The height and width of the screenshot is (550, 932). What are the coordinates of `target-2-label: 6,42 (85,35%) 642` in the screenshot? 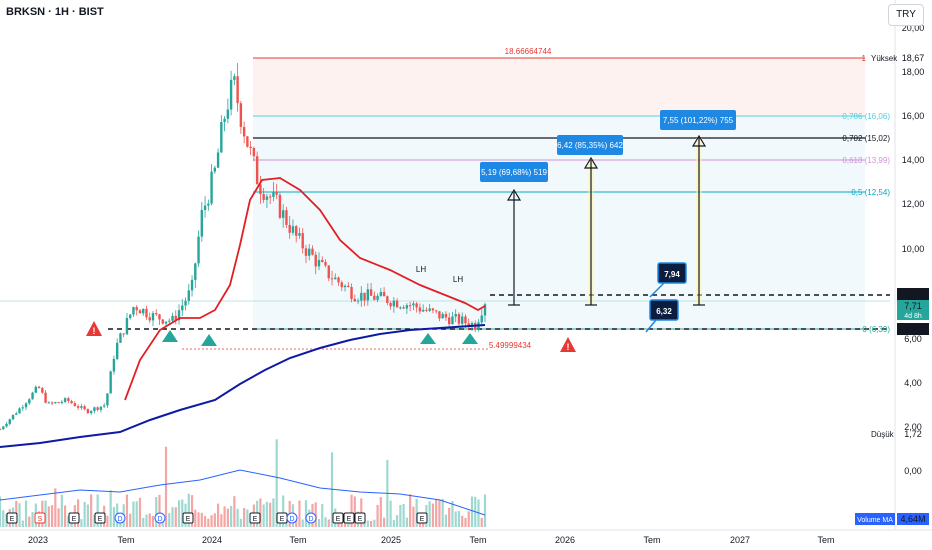 It's located at (590, 145).